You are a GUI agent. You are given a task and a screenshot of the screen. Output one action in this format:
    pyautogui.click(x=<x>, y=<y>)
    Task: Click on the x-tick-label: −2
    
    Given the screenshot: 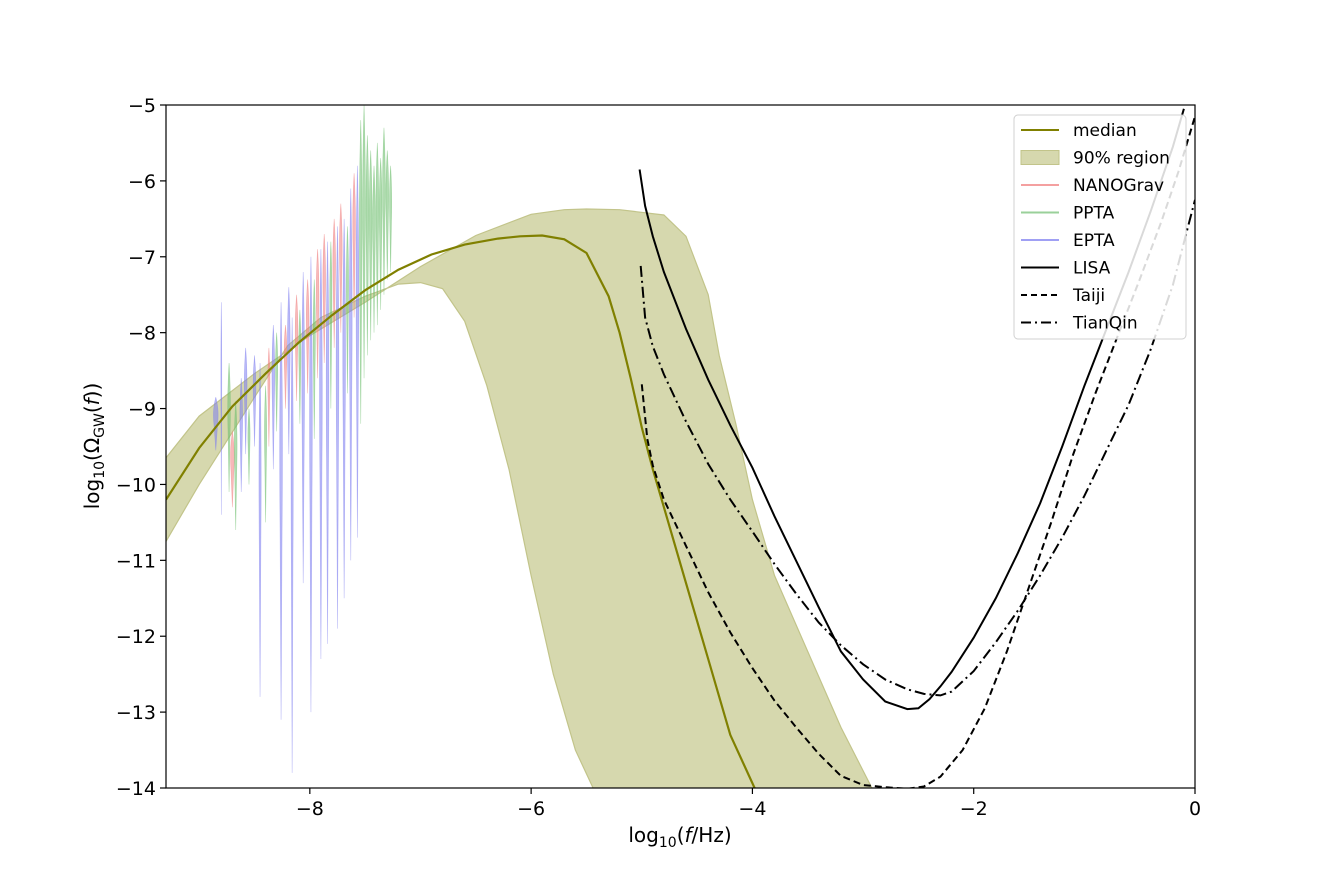 What is the action you would take?
    pyautogui.click(x=974, y=809)
    